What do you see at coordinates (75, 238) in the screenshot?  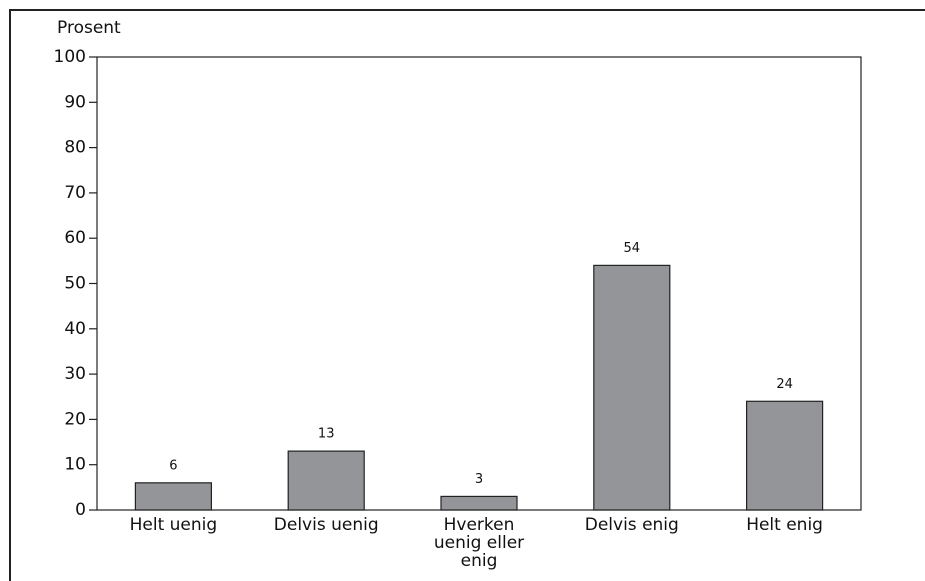 I see `y-tick-label: 60` at bounding box center [75, 238].